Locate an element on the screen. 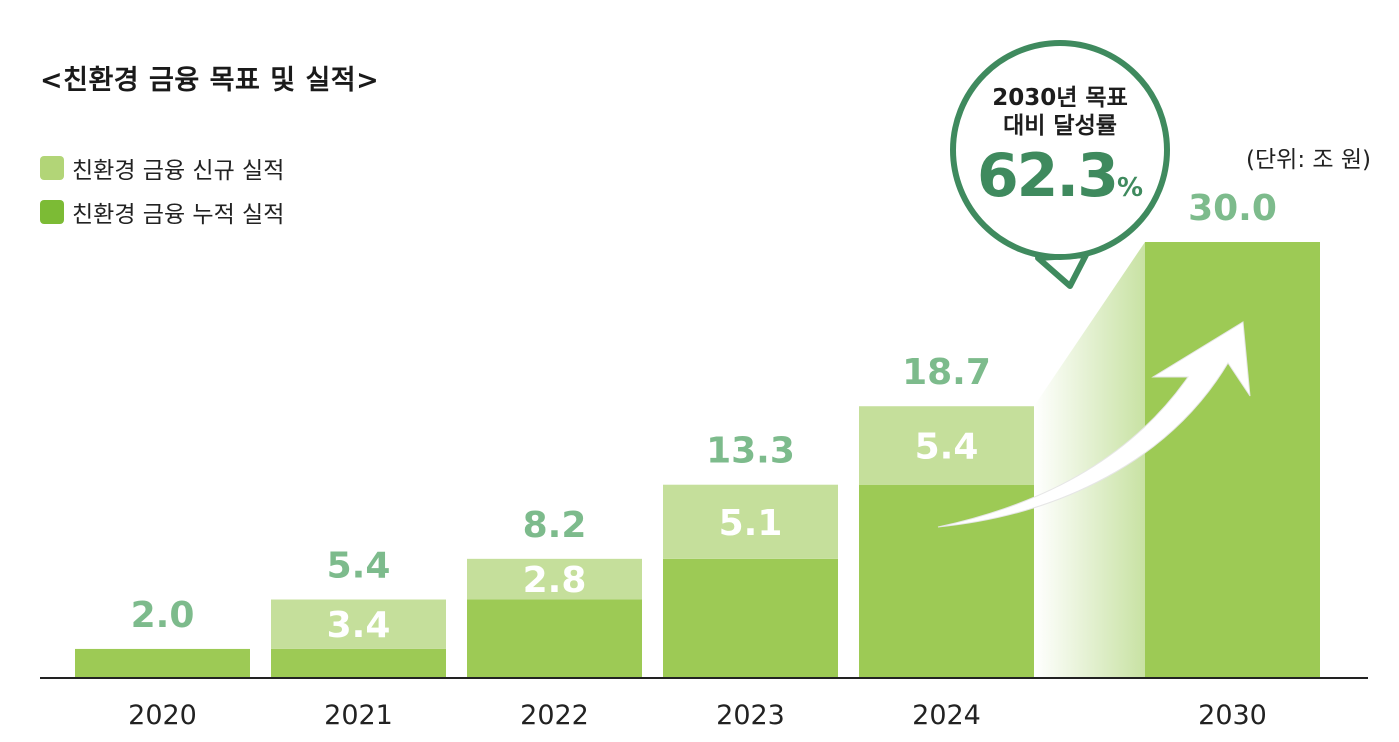 The height and width of the screenshot is (742, 1399). legend-item-new: 친환경 금융 신규 실적 is located at coordinates (162, 168).